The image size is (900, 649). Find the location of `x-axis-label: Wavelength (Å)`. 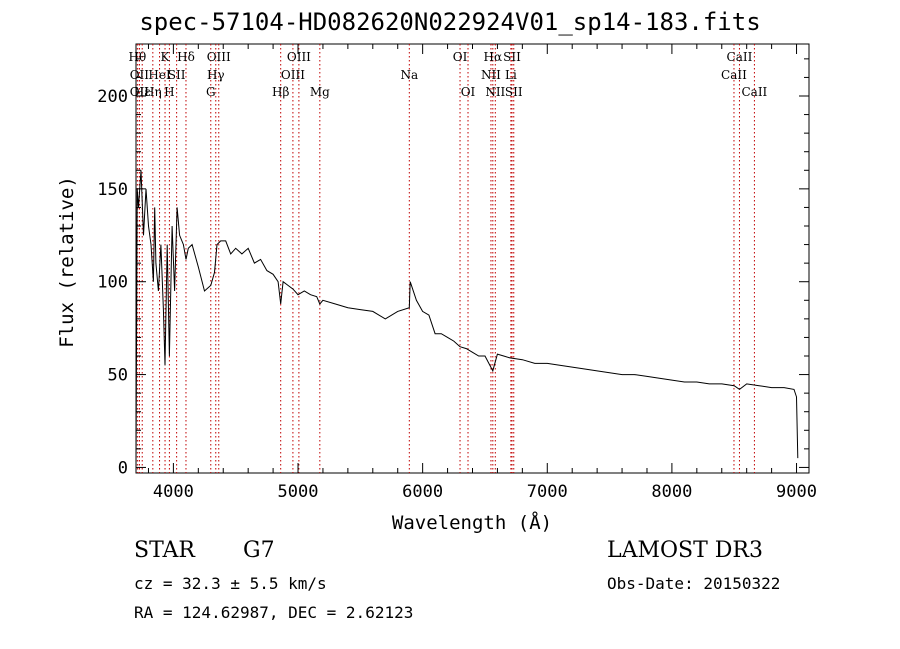

x-axis-label: Wavelength (Å) is located at coordinates (472, 522).